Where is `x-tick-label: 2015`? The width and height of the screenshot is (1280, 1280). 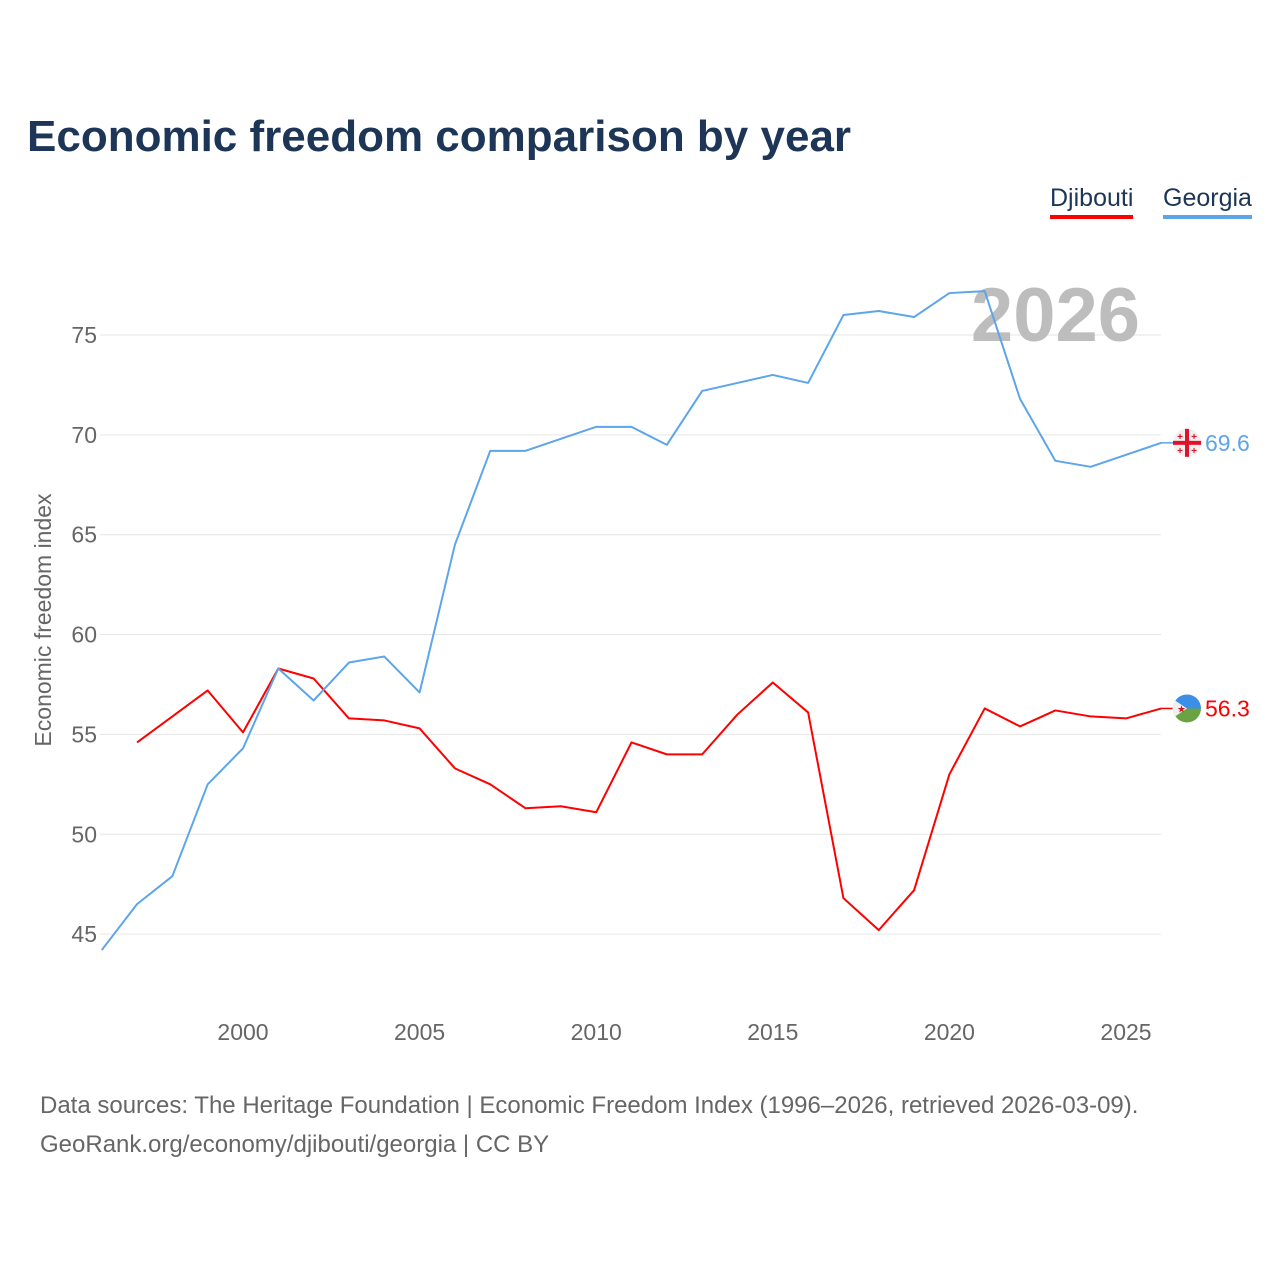
x-tick-label: 2015 is located at coordinates (772, 1032).